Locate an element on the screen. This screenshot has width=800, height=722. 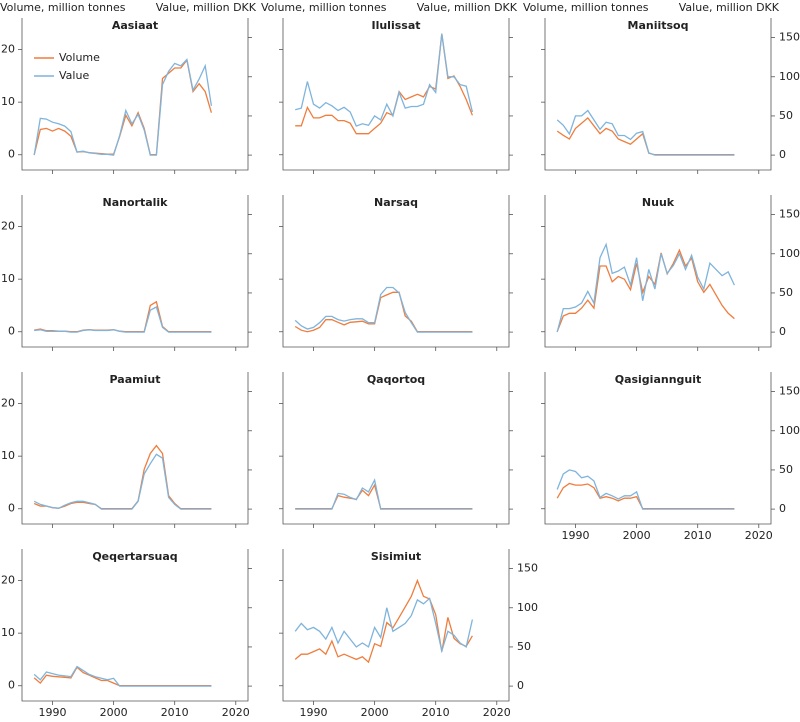
panel: Nanortalik 0 10 20 is located at coordinates (126, 273).